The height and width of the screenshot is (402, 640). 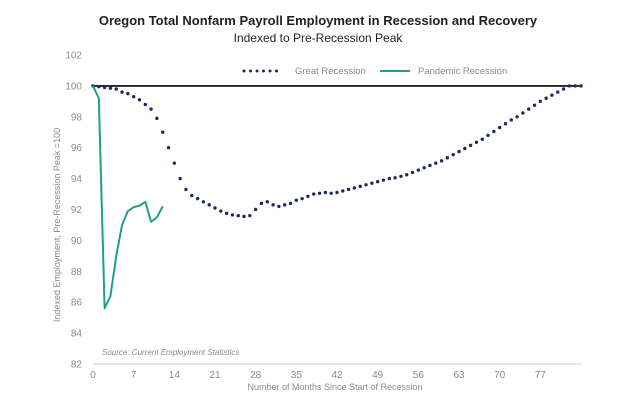 I want to click on x-tick-label: 21, so click(x=215, y=375).